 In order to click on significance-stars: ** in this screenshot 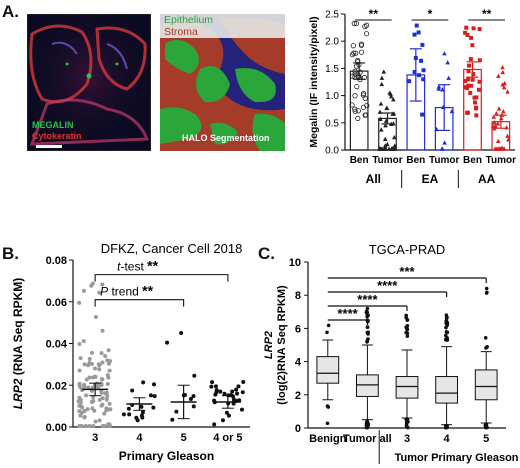, I will do `click(487, 14)`.